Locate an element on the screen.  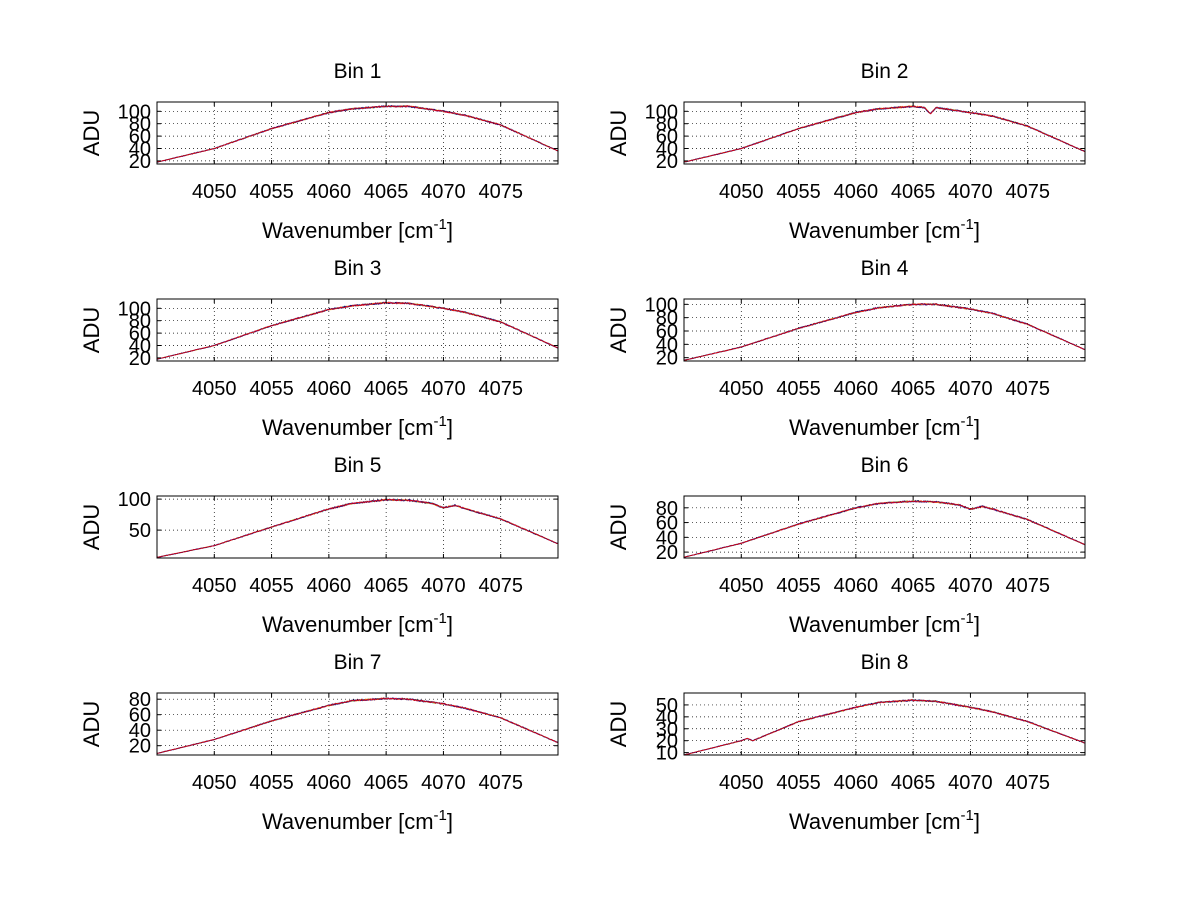
y-tick-label: 30 is located at coordinates (667, 730).